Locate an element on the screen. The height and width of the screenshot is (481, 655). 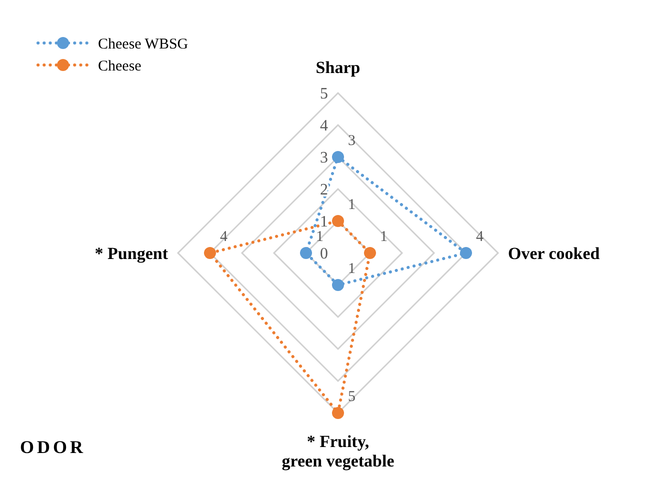
y-tick-label: 4 is located at coordinates (324, 126).